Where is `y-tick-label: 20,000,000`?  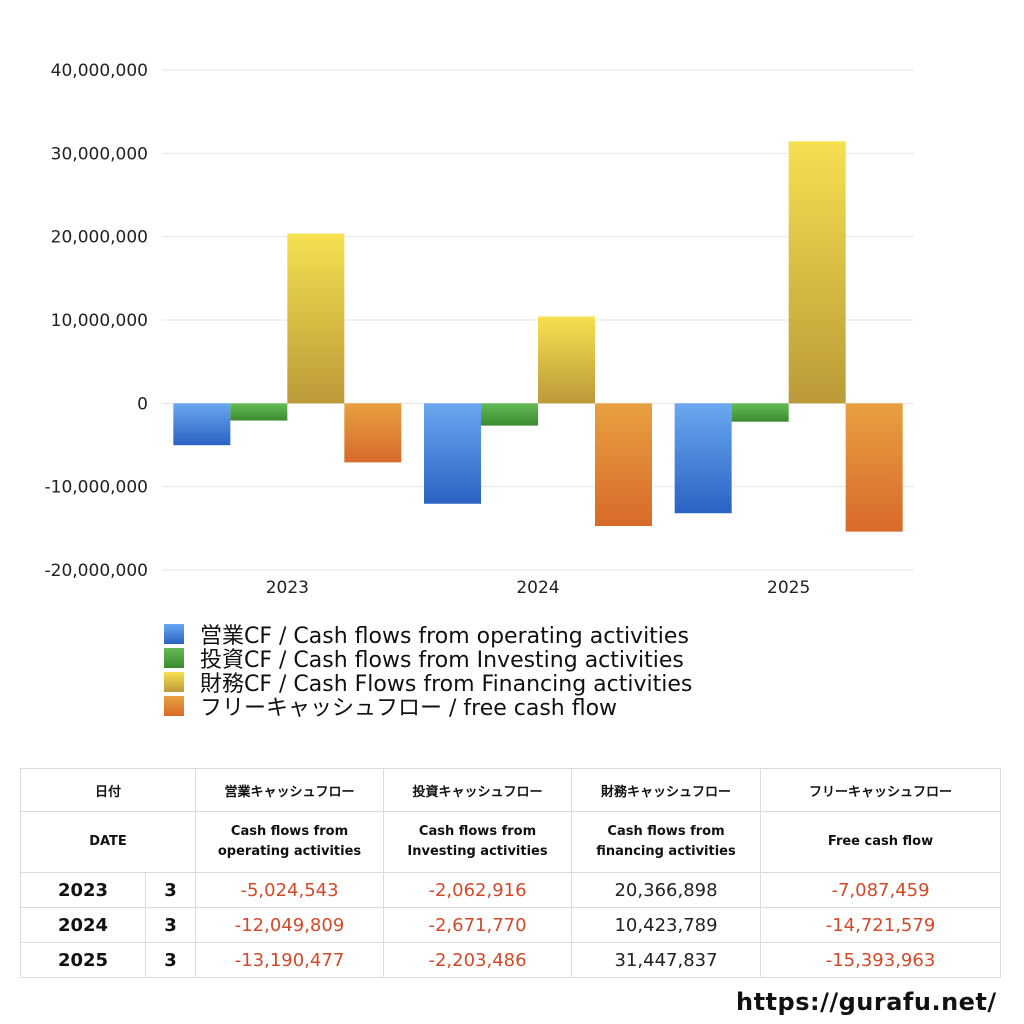
y-tick-label: 20,000,000 is located at coordinates (99, 238).